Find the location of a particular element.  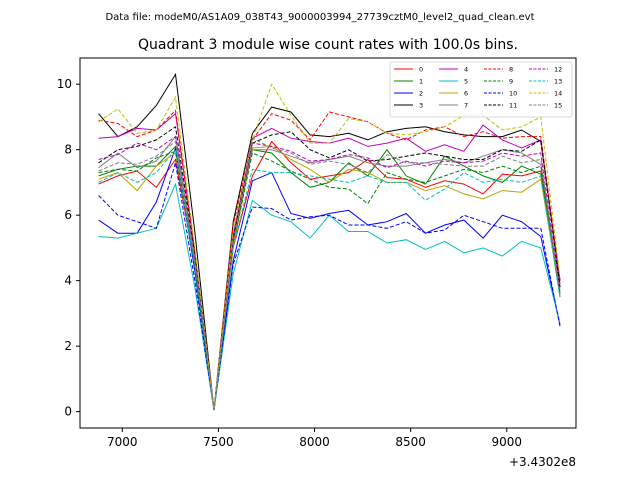

legend-label-13: 13 is located at coordinates (558, 82).